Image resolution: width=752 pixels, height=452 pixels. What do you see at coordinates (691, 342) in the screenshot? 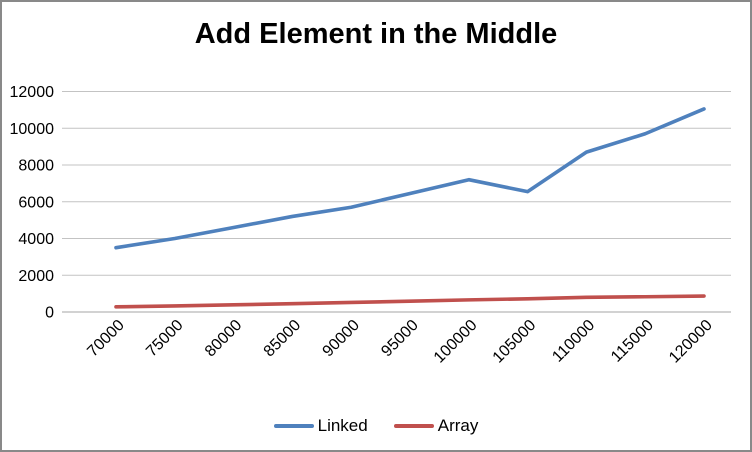
I see `x-tick-label: 120000` at bounding box center [691, 342].